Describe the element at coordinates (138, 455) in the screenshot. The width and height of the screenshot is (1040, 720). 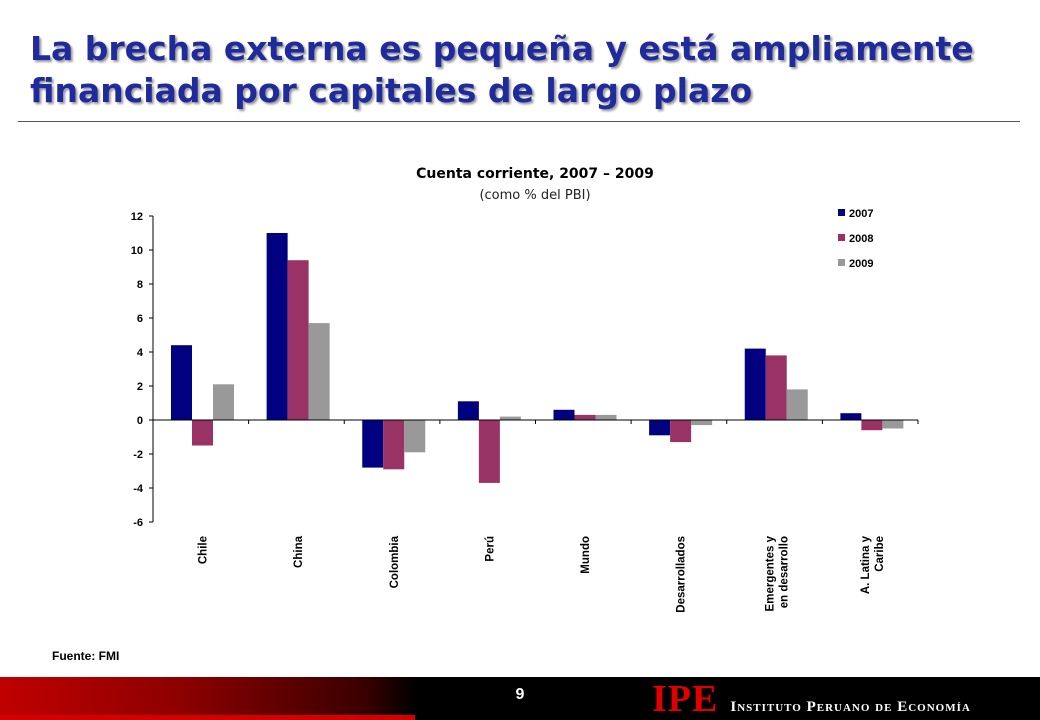
I see `y-tick-label: -2` at that location.